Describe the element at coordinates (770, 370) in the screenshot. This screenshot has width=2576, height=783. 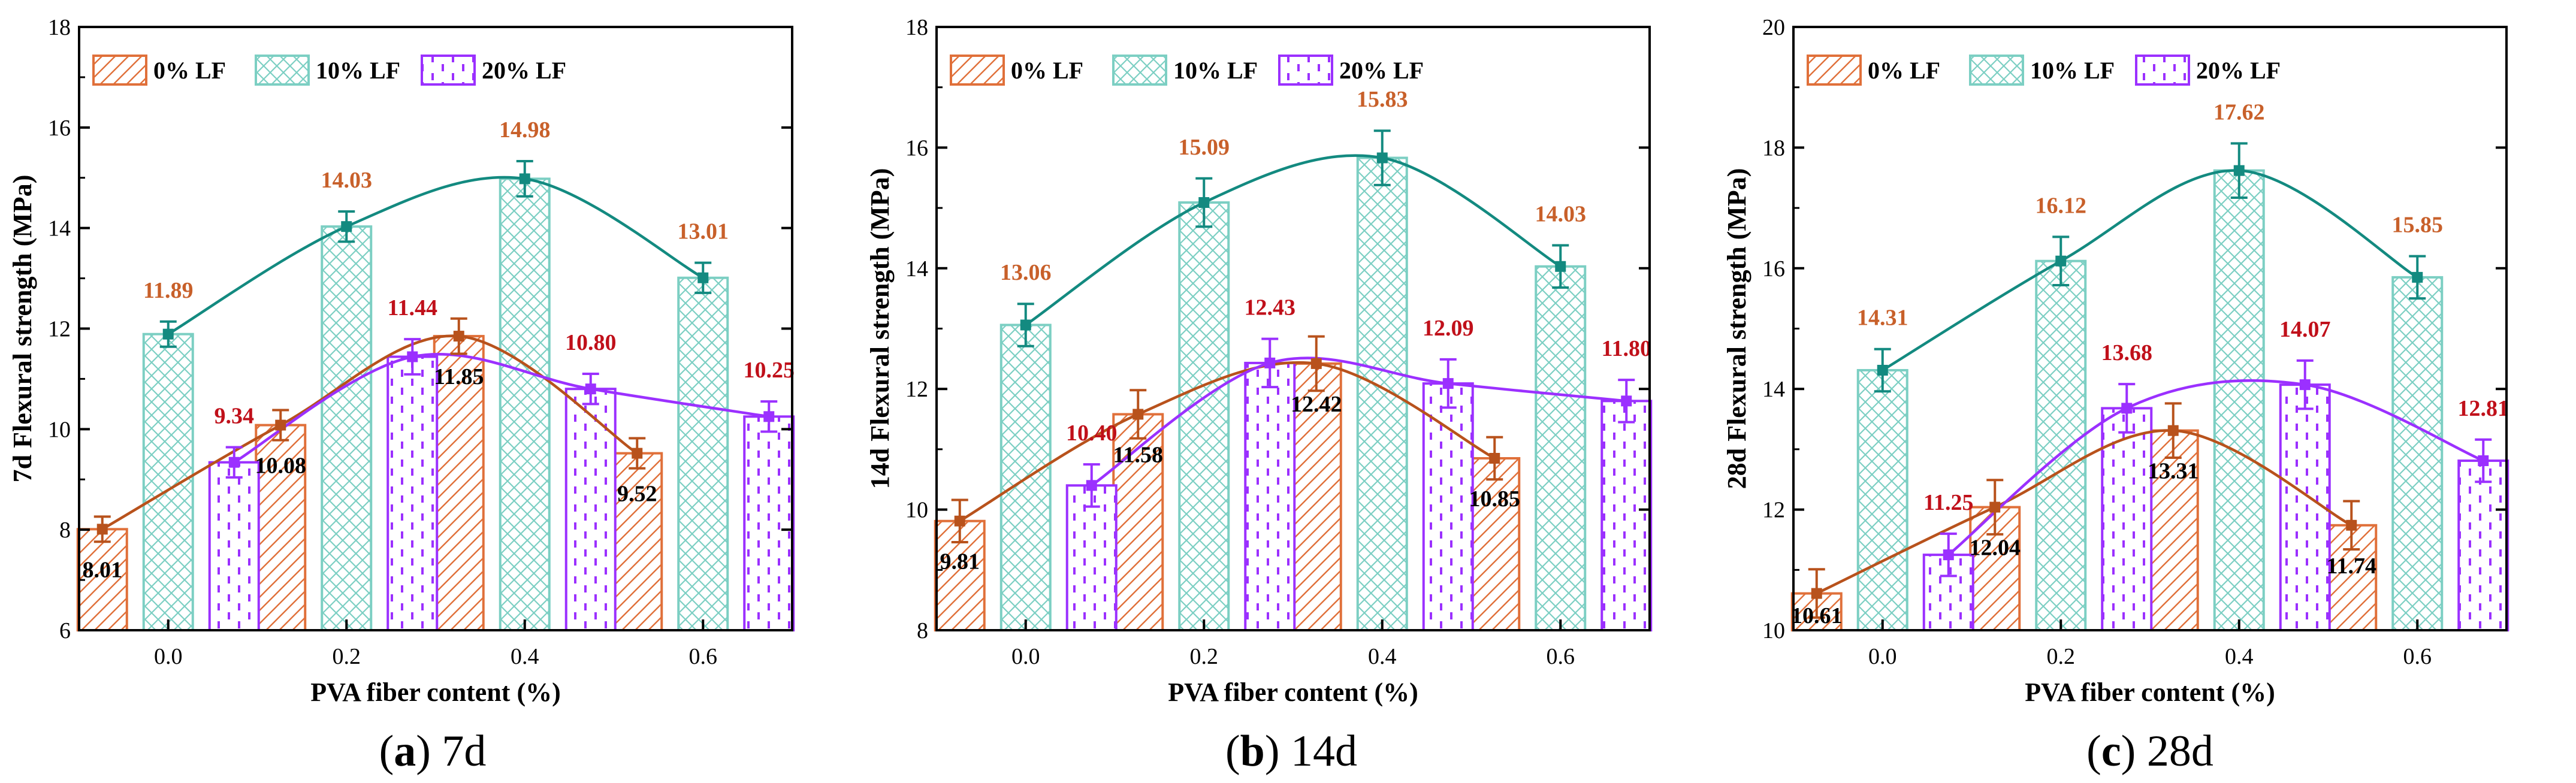
I see `data-label-lf20-0.6: 10.25` at that location.